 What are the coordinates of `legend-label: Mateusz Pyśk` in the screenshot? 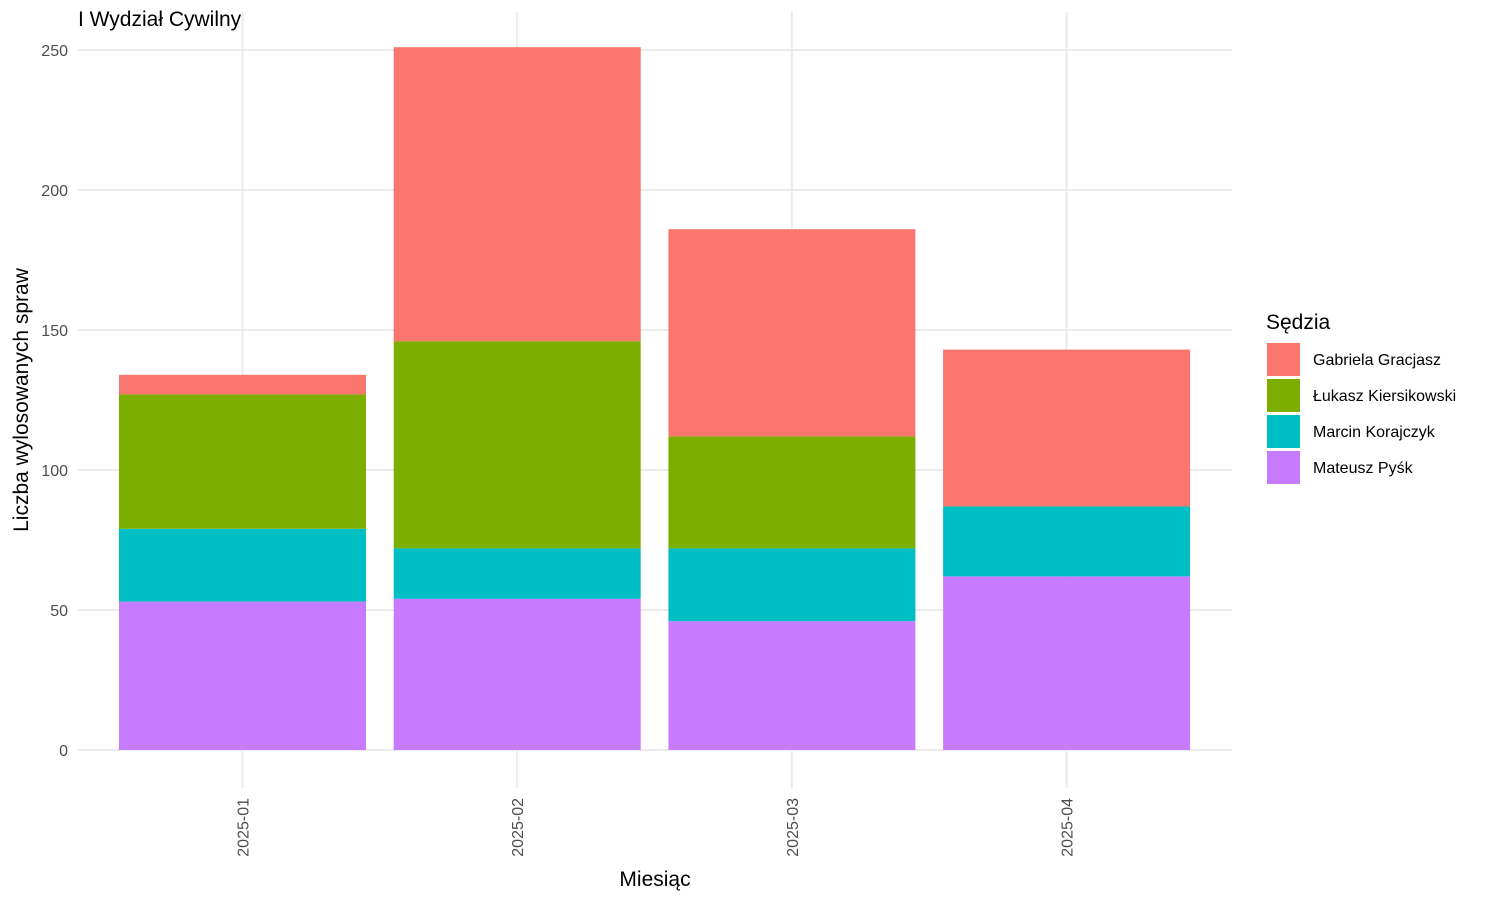 It's located at (1363, 468).